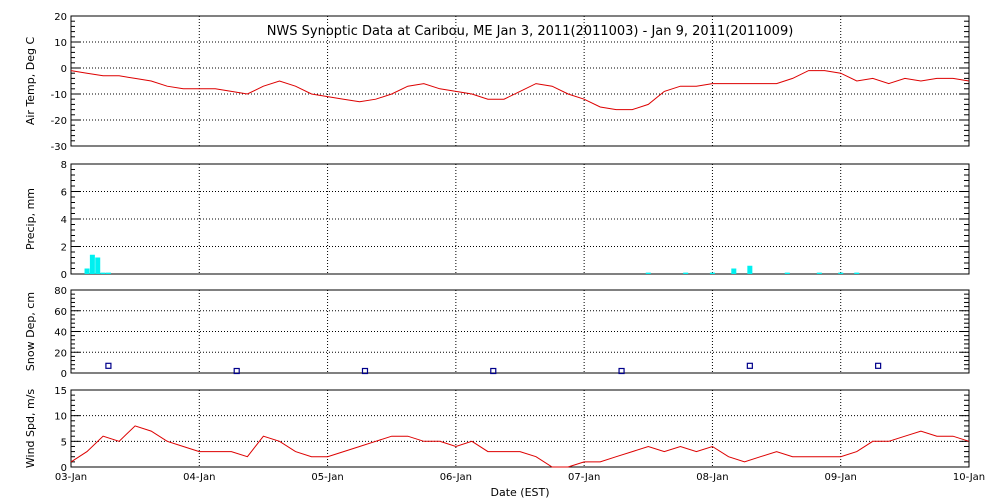  I want to click on y-tick-label: 5, so click(64, 442).